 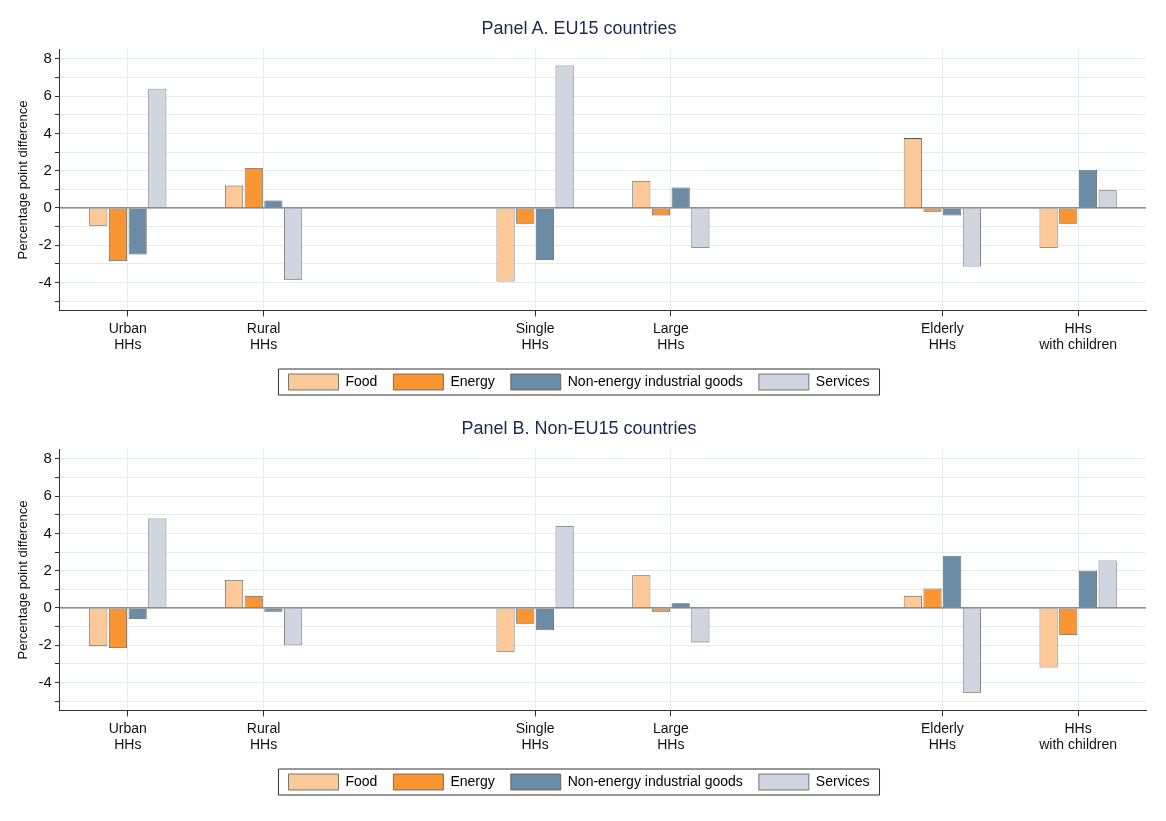 I want to click on chart-title: Panel A. EU15 countries, so click(x=579, y=27).